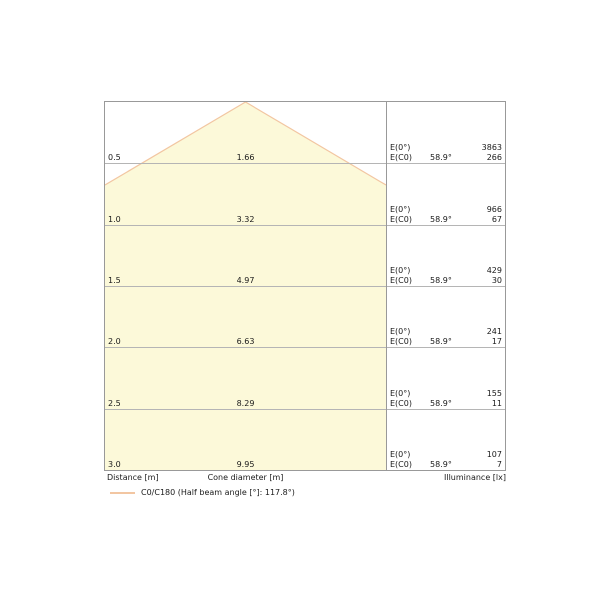  I want to click on illuminance-panel-divider, so click(386, 286).